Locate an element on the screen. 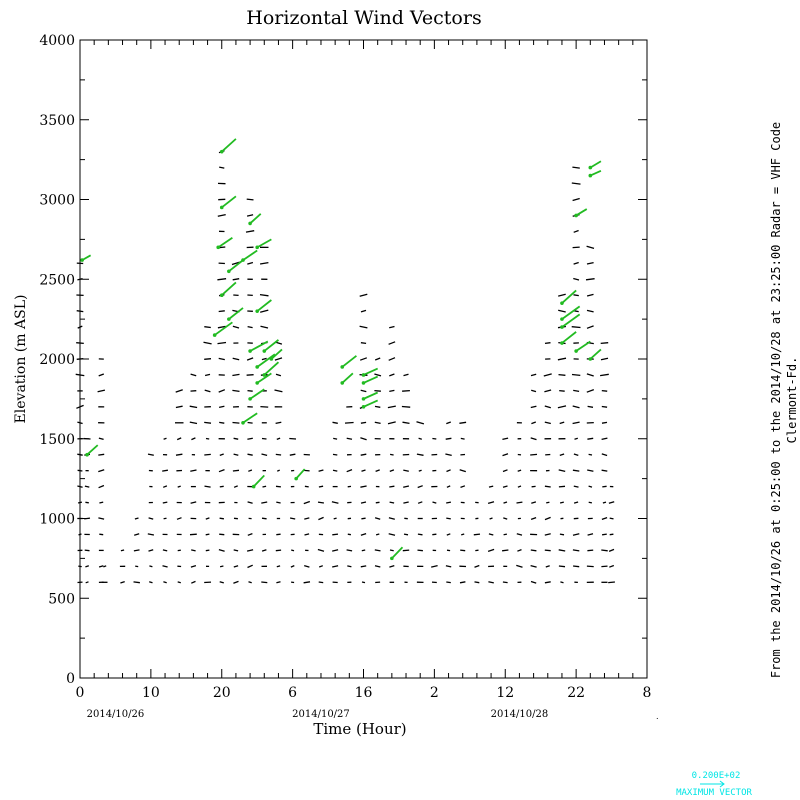 The width and height of the screenshot is (800, 800). x-tick-label: 20 is located at coordinates (222, 693).